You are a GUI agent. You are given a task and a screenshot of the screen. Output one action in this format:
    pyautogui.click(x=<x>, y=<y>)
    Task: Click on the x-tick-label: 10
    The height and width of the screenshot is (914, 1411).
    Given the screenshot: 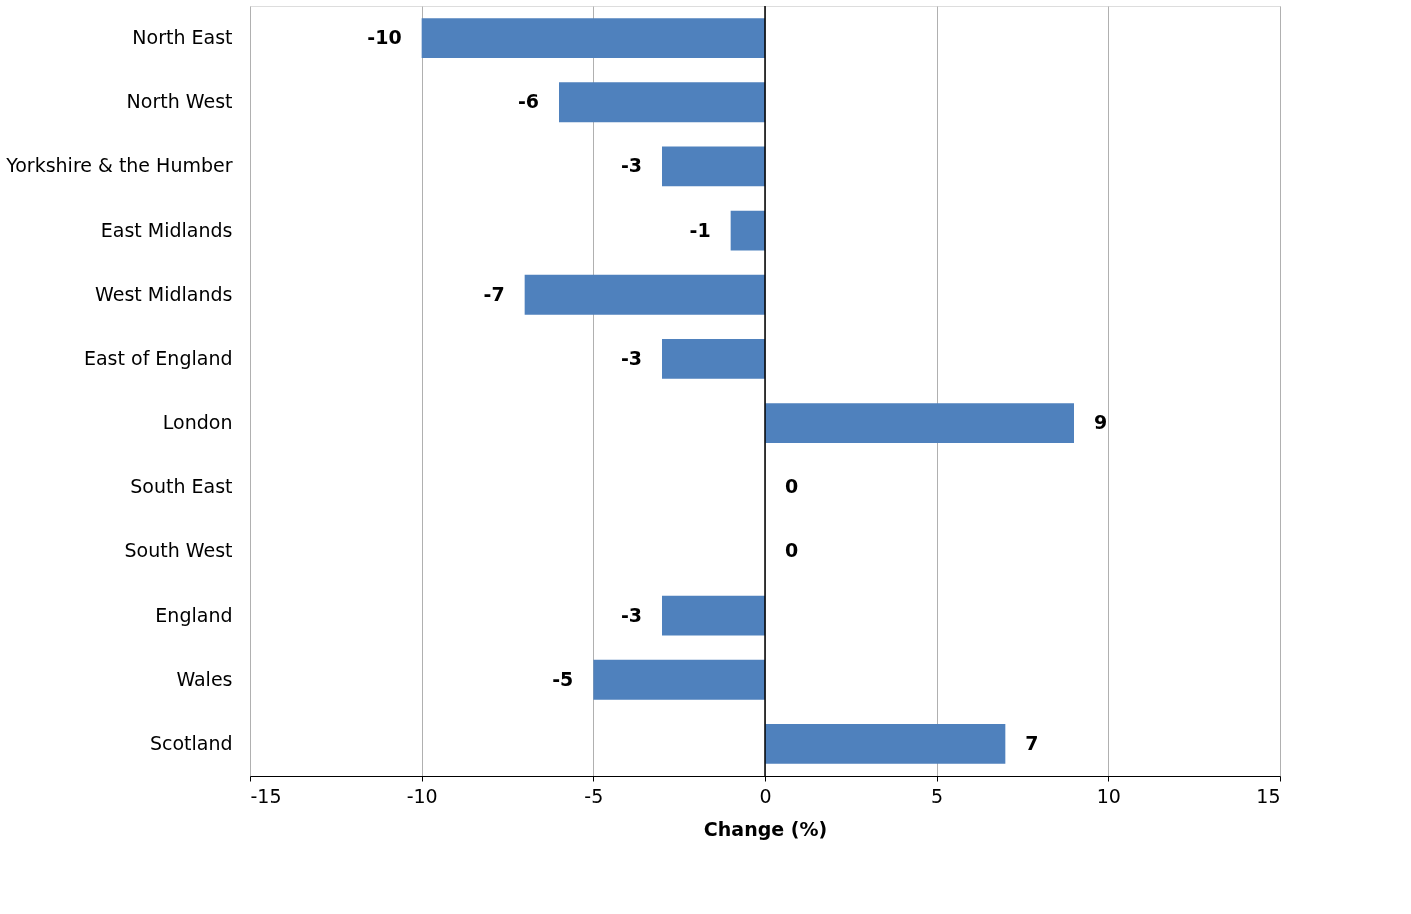 What is the action you would take?
    pyautogui.click(x=1108, y=795)
    